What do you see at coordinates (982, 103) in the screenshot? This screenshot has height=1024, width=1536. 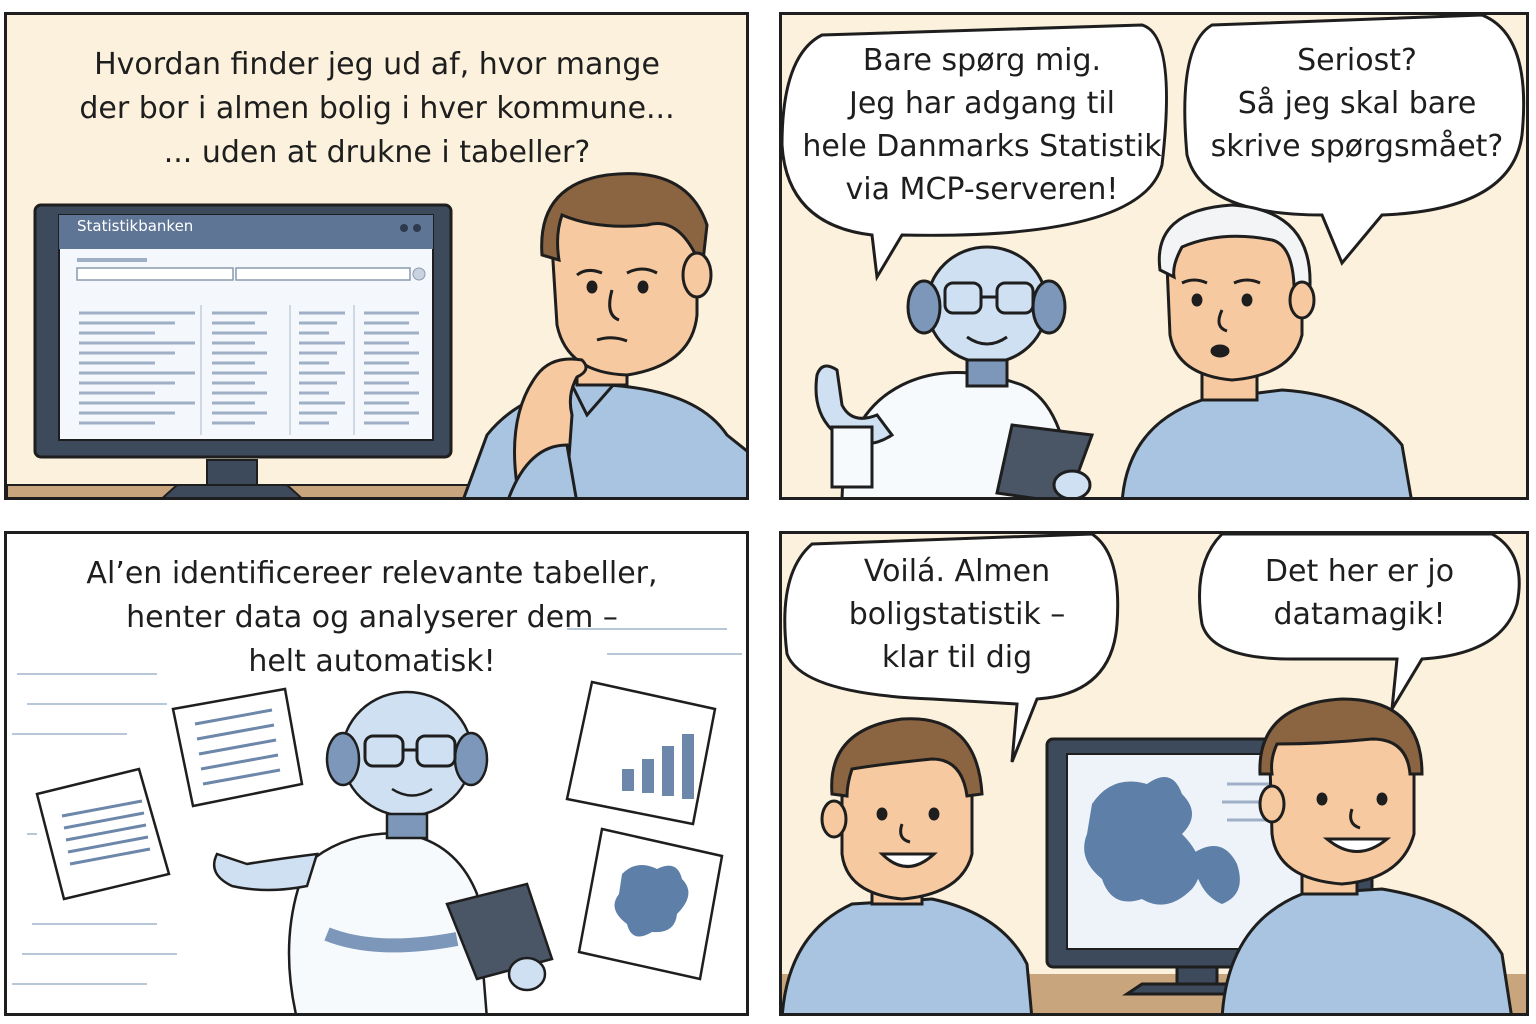 I see `bubble-line: Jeg har adgang til` at bounding box center [982, 103].